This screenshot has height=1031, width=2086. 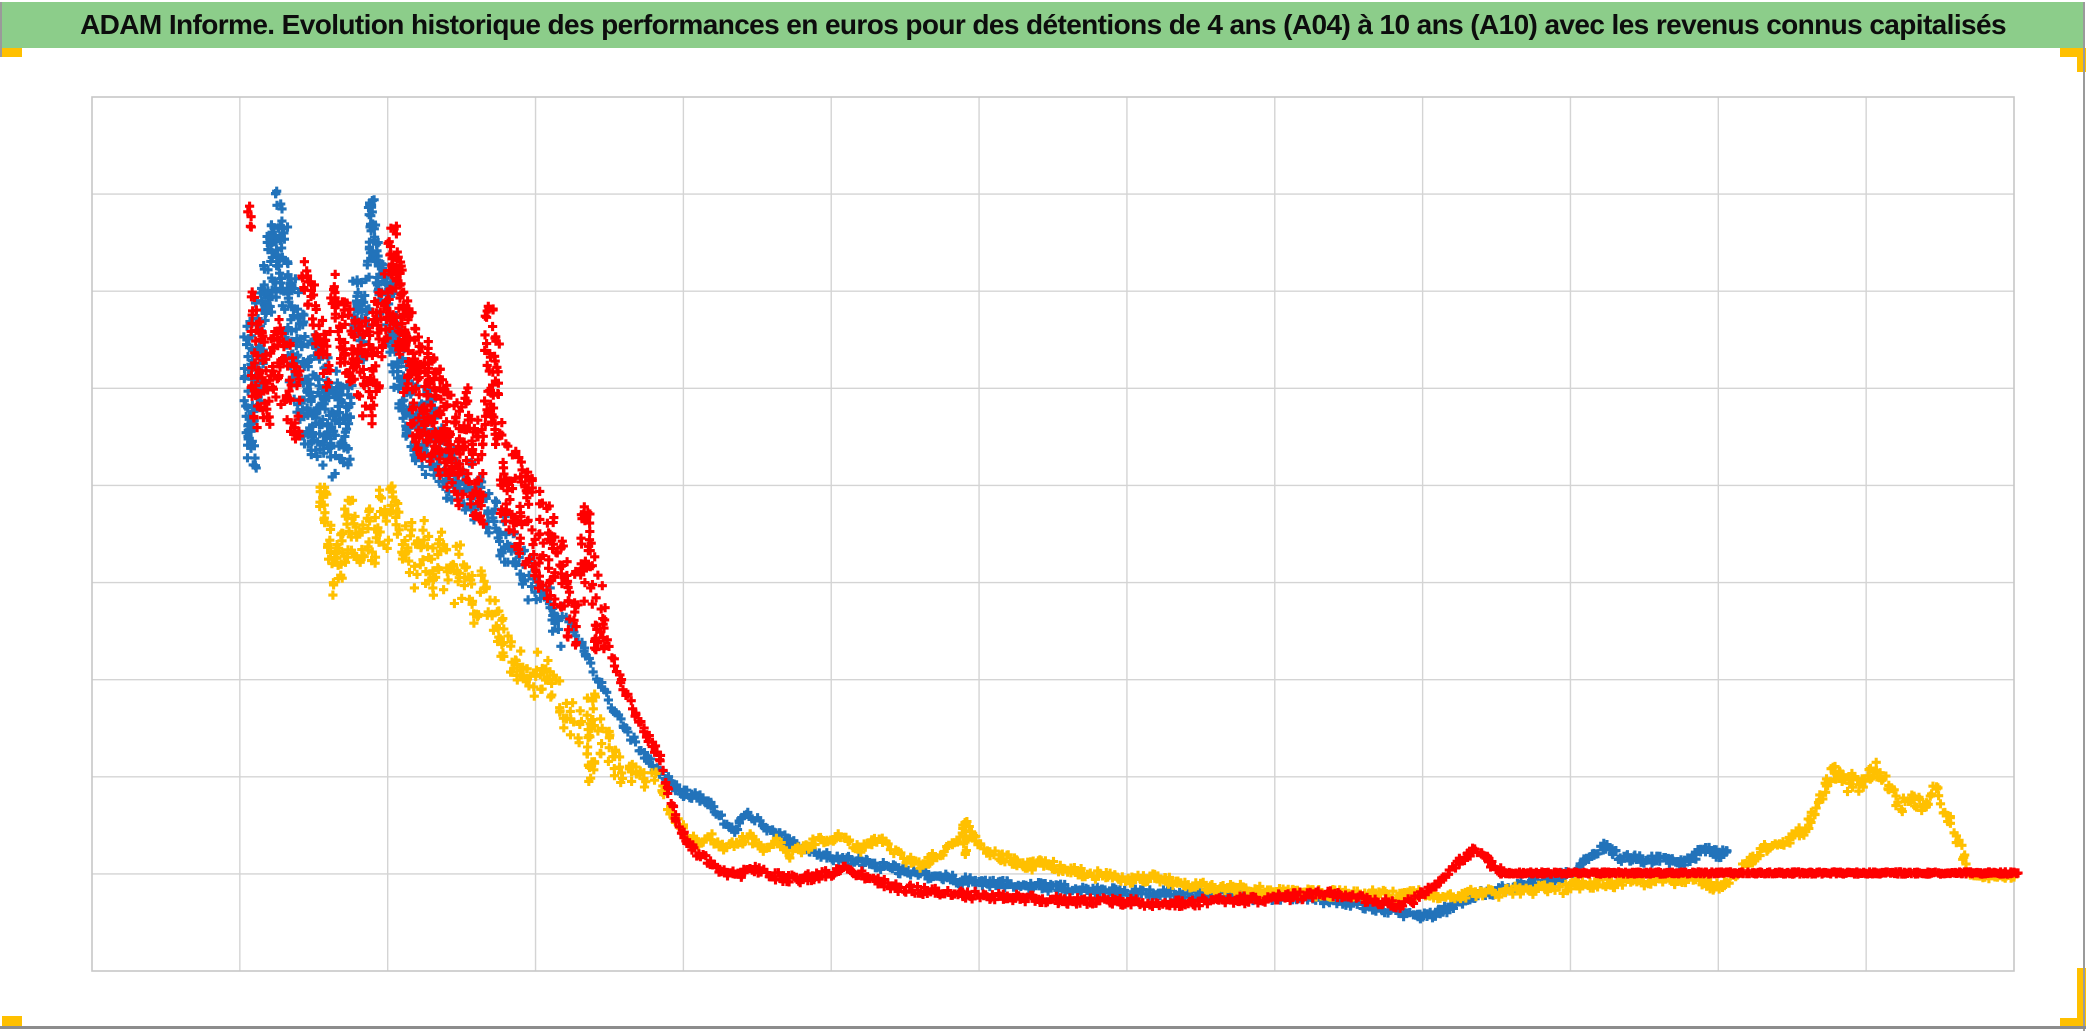 What do you see at coordinates (2084, 516) in the screenshot?
I see `right-edge-line` at bounding box center [2084, 516].